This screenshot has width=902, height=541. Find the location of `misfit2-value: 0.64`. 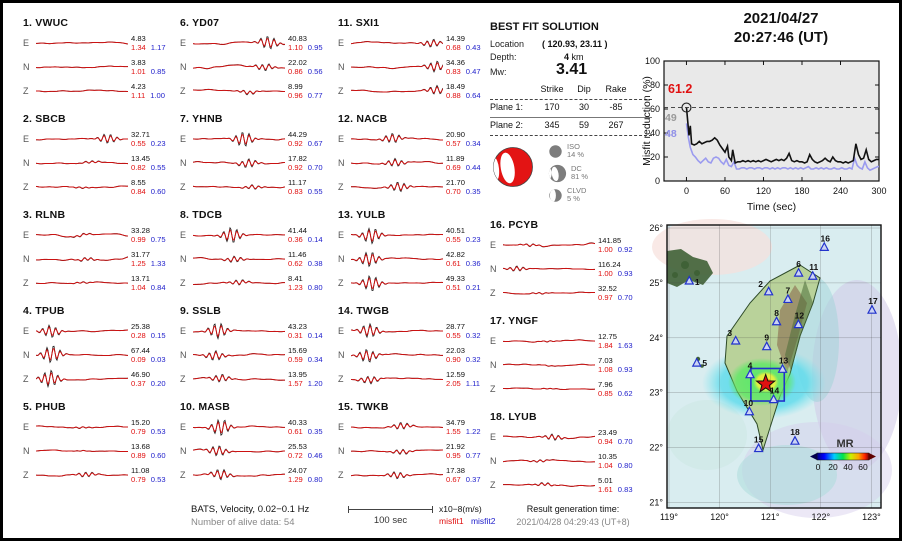

misfit2-value: 0.64 is located at coordinates (473, 95).